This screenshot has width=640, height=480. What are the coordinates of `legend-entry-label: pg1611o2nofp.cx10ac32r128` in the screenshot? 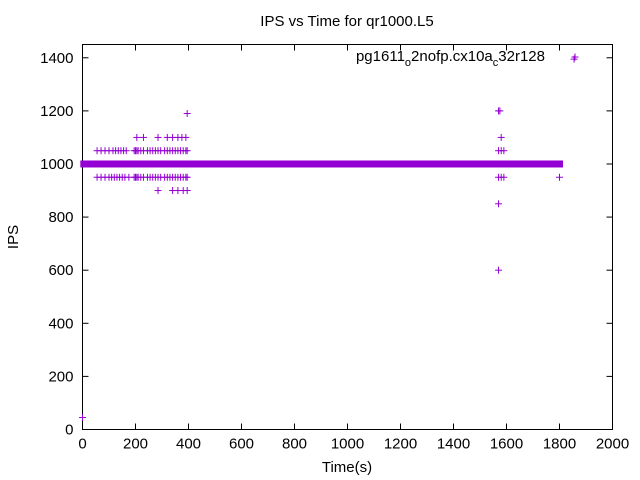 It's located at (450, 58).